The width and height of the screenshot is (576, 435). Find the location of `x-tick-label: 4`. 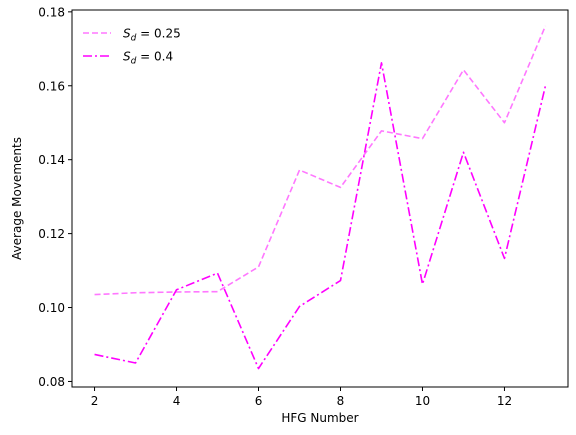

x-tick-label: 4 is located at coordinates (177, 401).